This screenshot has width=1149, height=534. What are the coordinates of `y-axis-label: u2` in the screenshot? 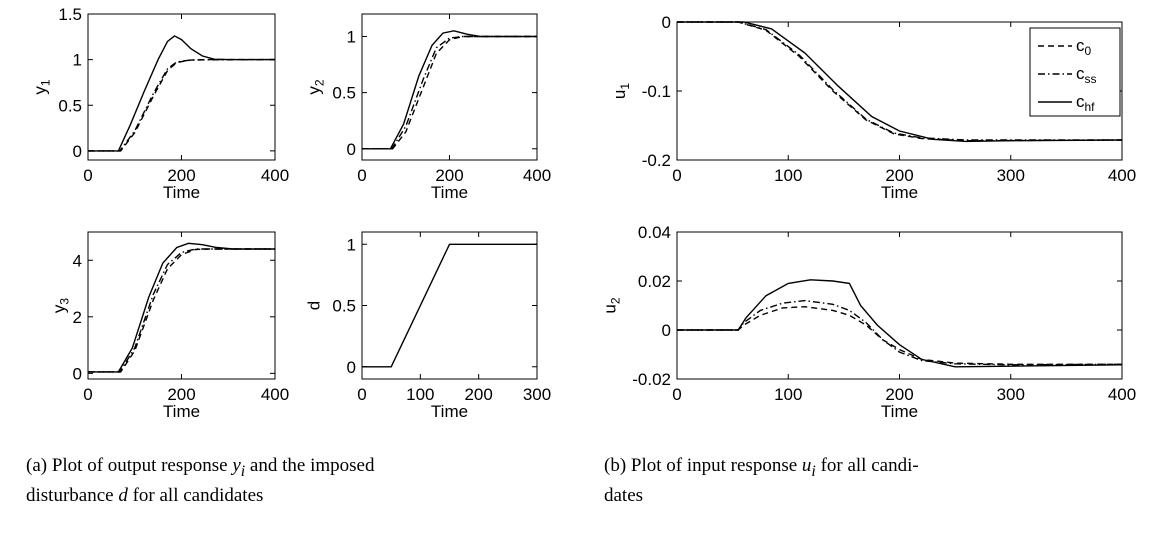 It's located at (612, 305).